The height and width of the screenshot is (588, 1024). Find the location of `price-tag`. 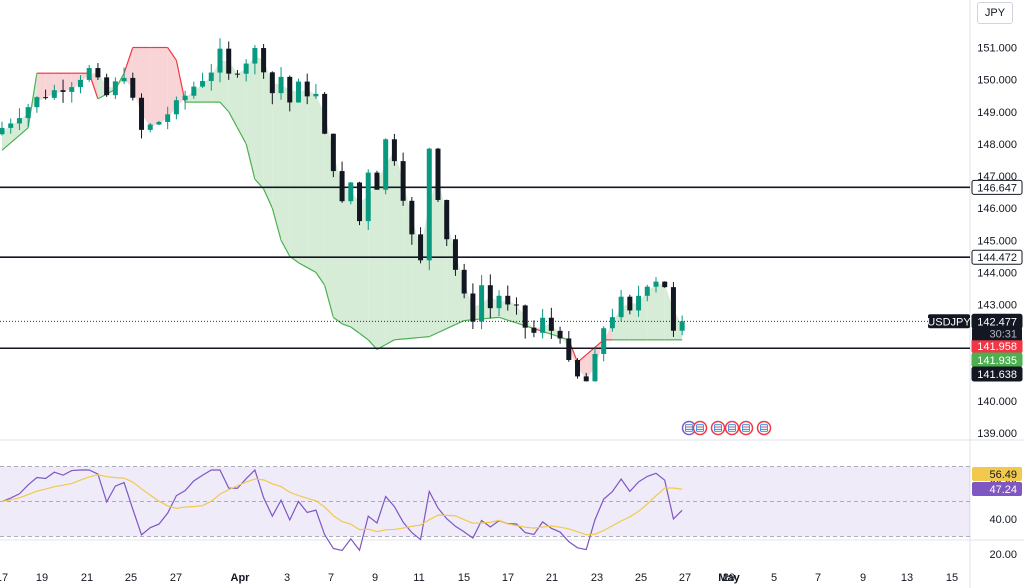

price-tag is located at coordinates (997, 187).